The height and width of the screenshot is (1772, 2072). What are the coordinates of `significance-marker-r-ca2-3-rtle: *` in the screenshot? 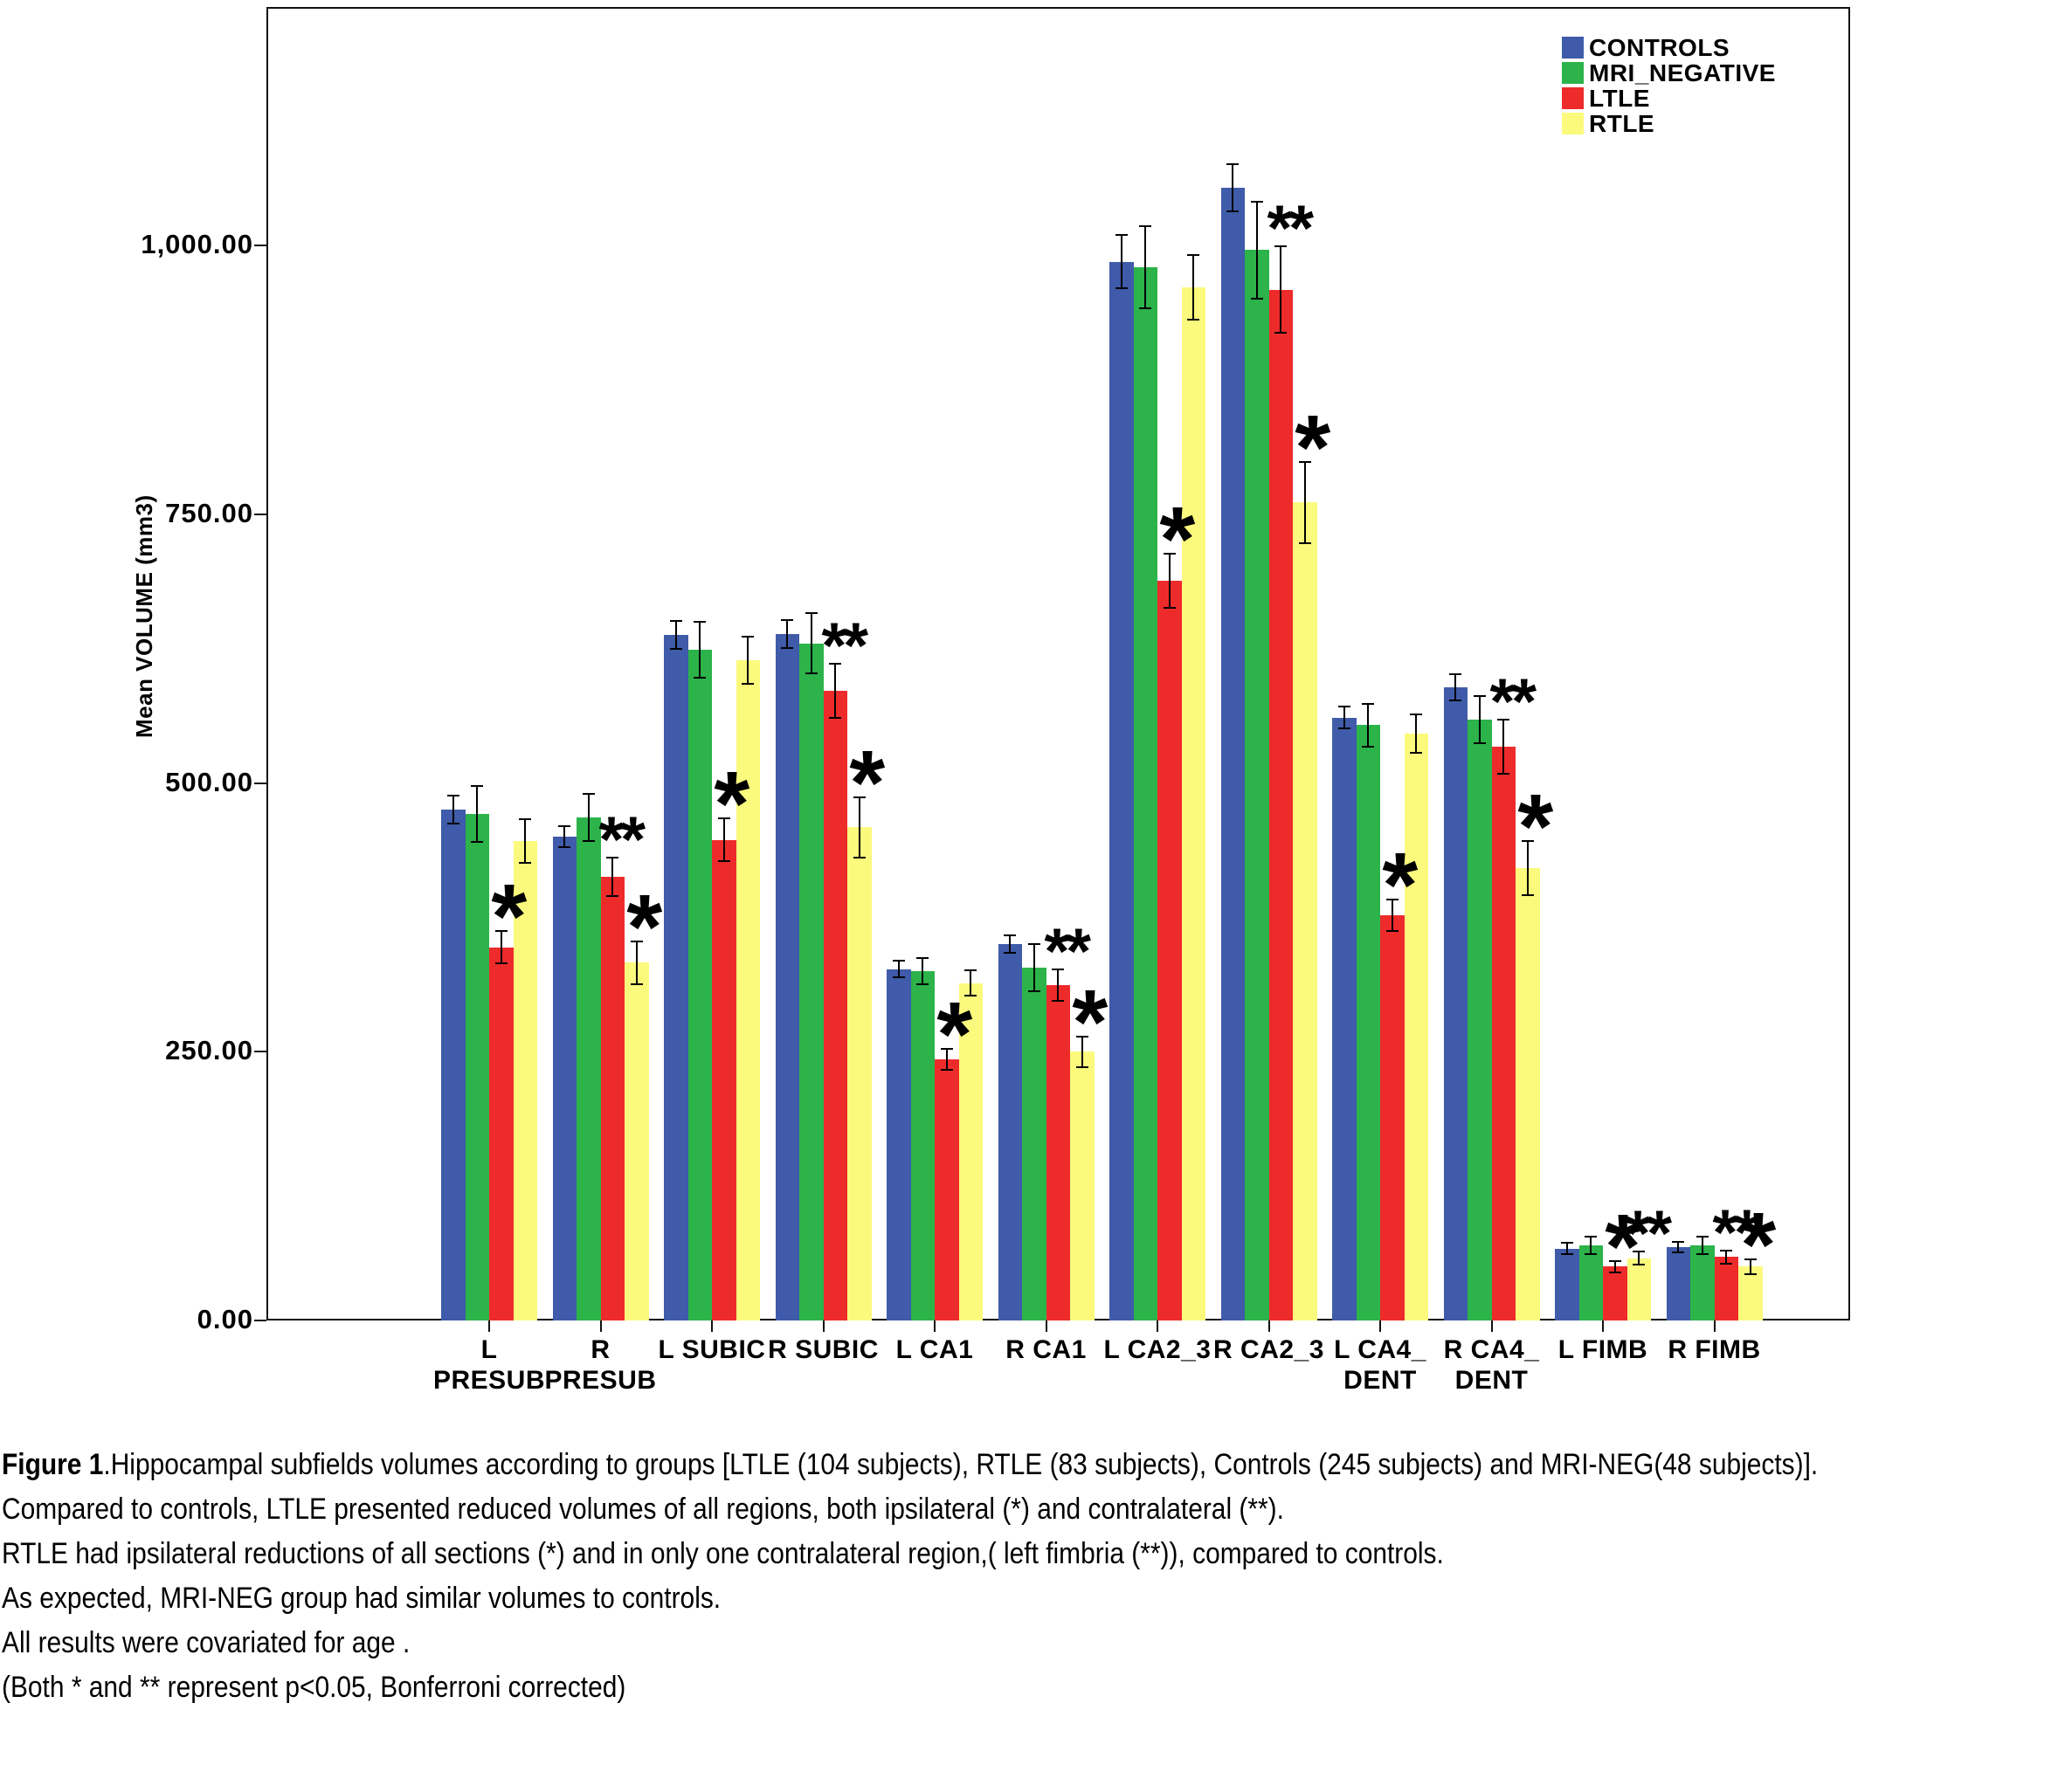 It's located at (1313, 447).